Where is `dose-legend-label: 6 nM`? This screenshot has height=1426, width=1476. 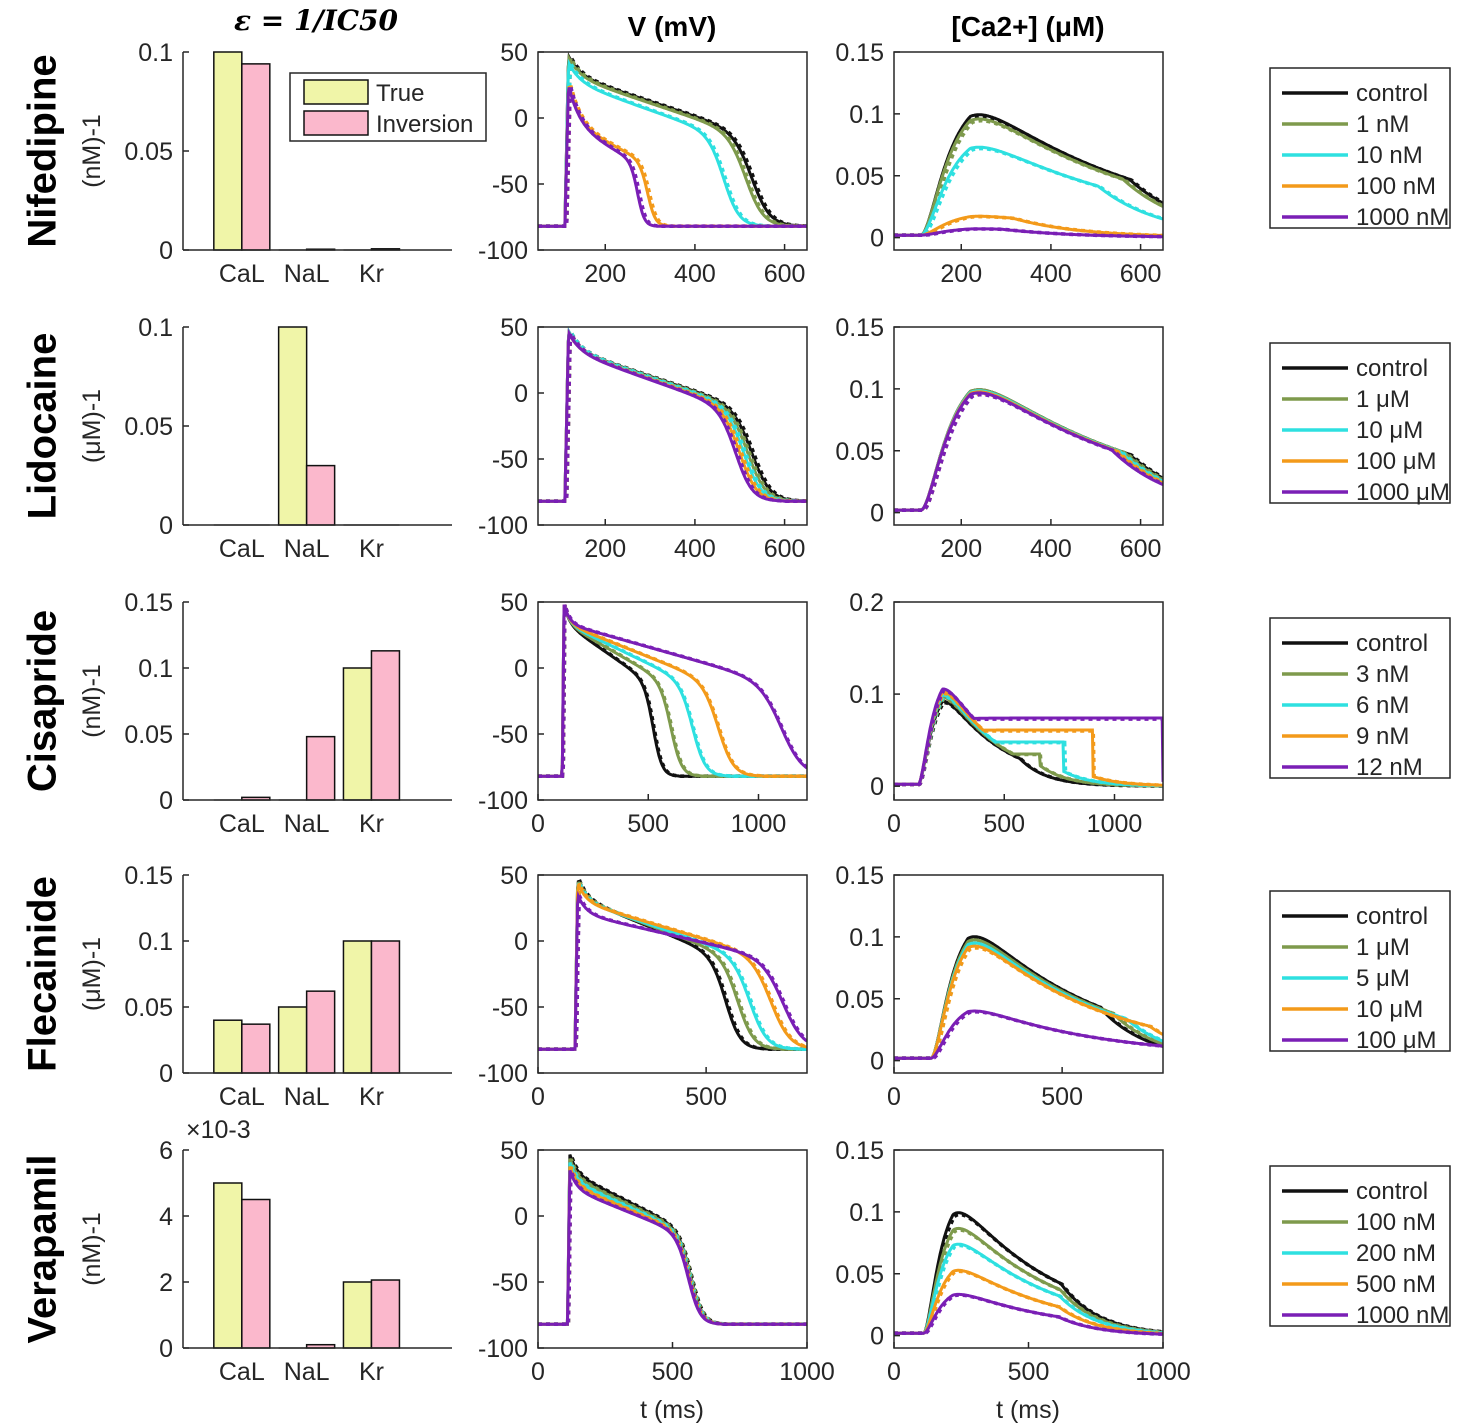
dose-legend-label: 6 nM is located at coordinates (1382, 705).